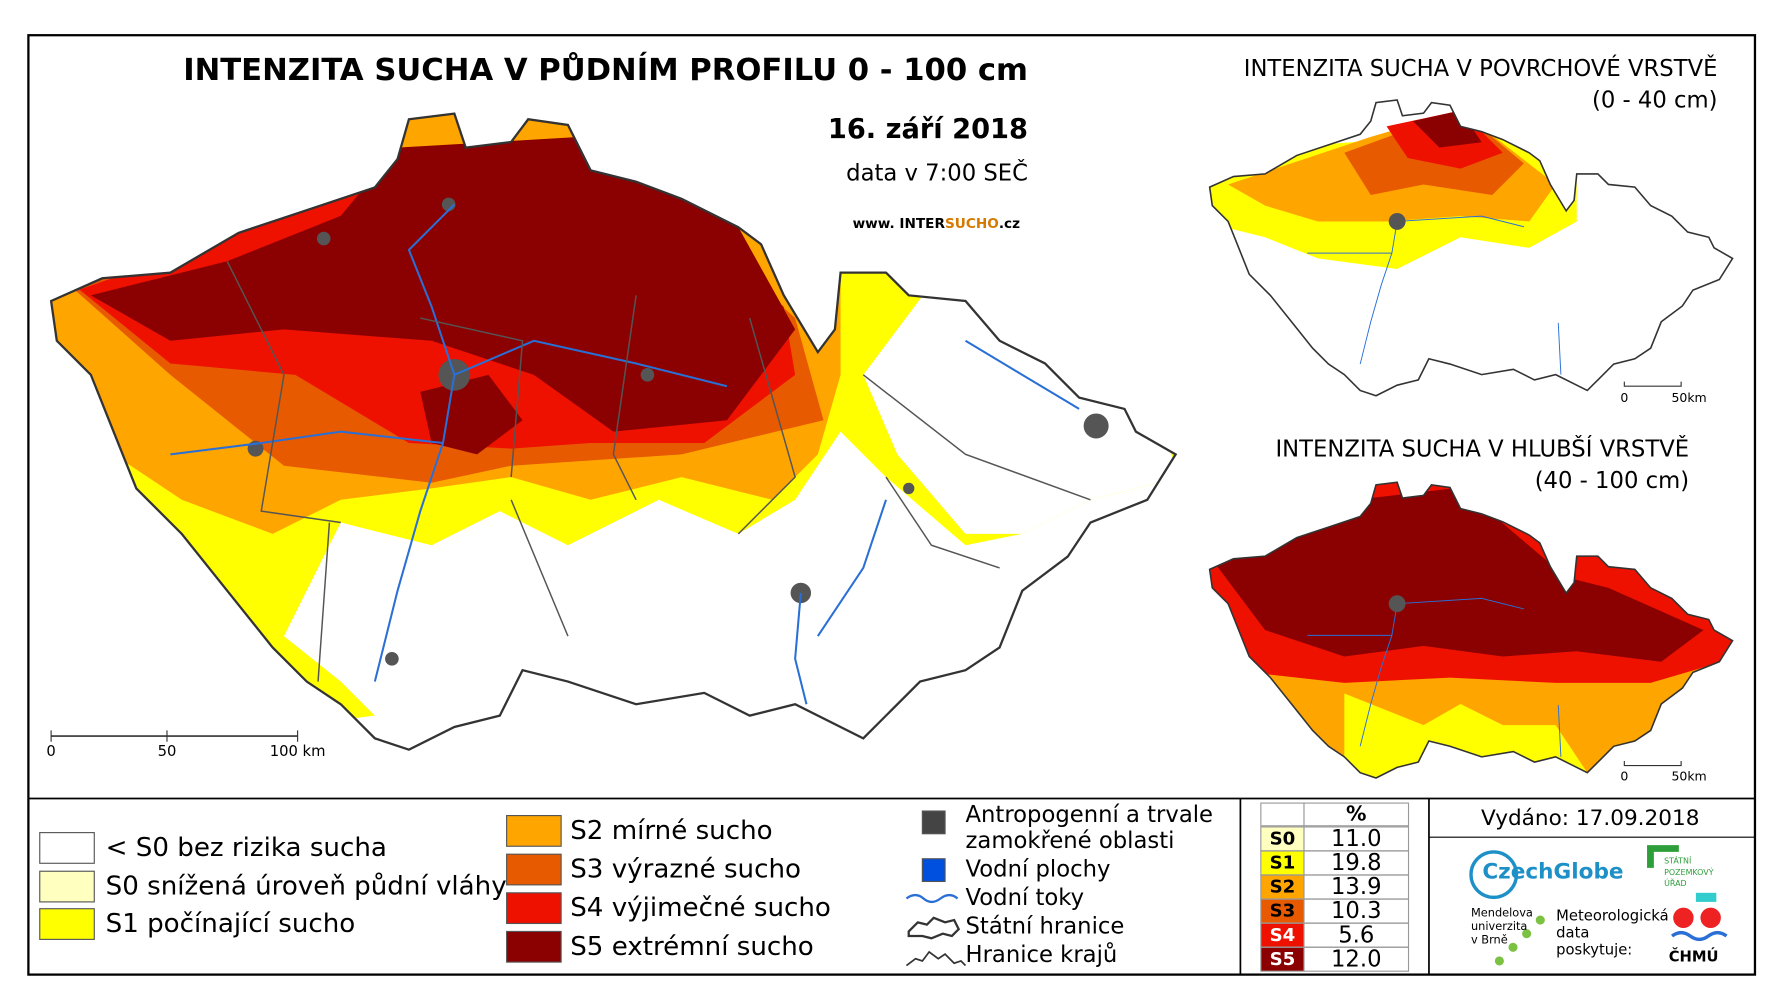  What do you see at coordinates (1356, 863) in the screenshot?
I see `table-value: 19.8` at bounding box center [1356, 863].